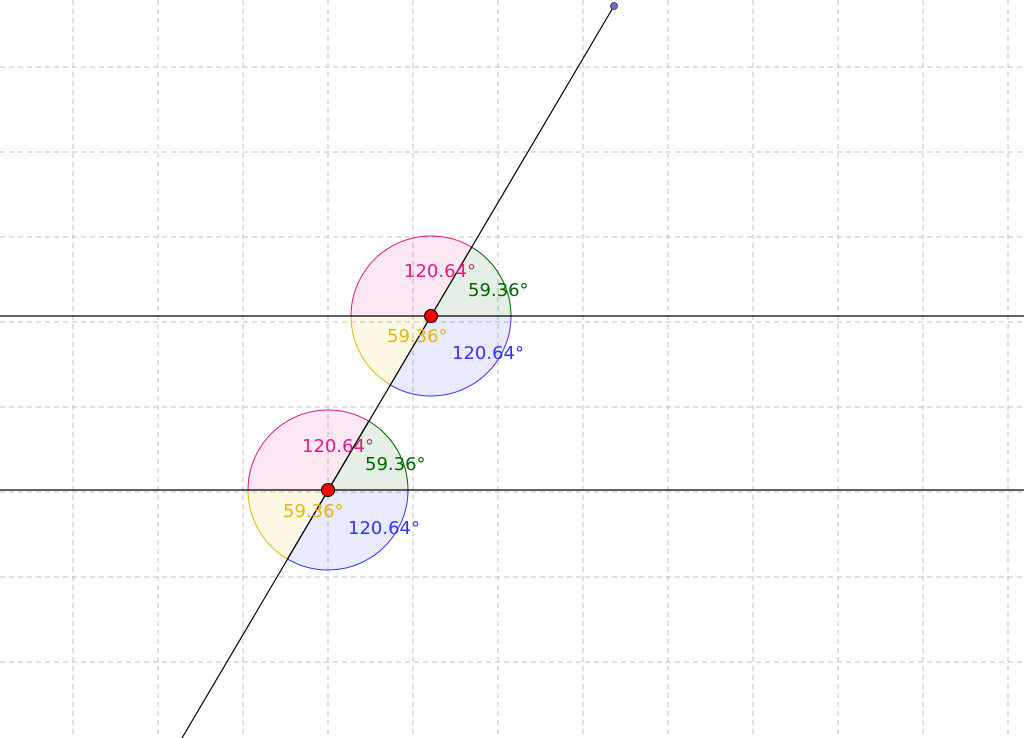 The image size is (1024, 738). I want to click on angle-sector-lower-top-right, so click(368, 455).